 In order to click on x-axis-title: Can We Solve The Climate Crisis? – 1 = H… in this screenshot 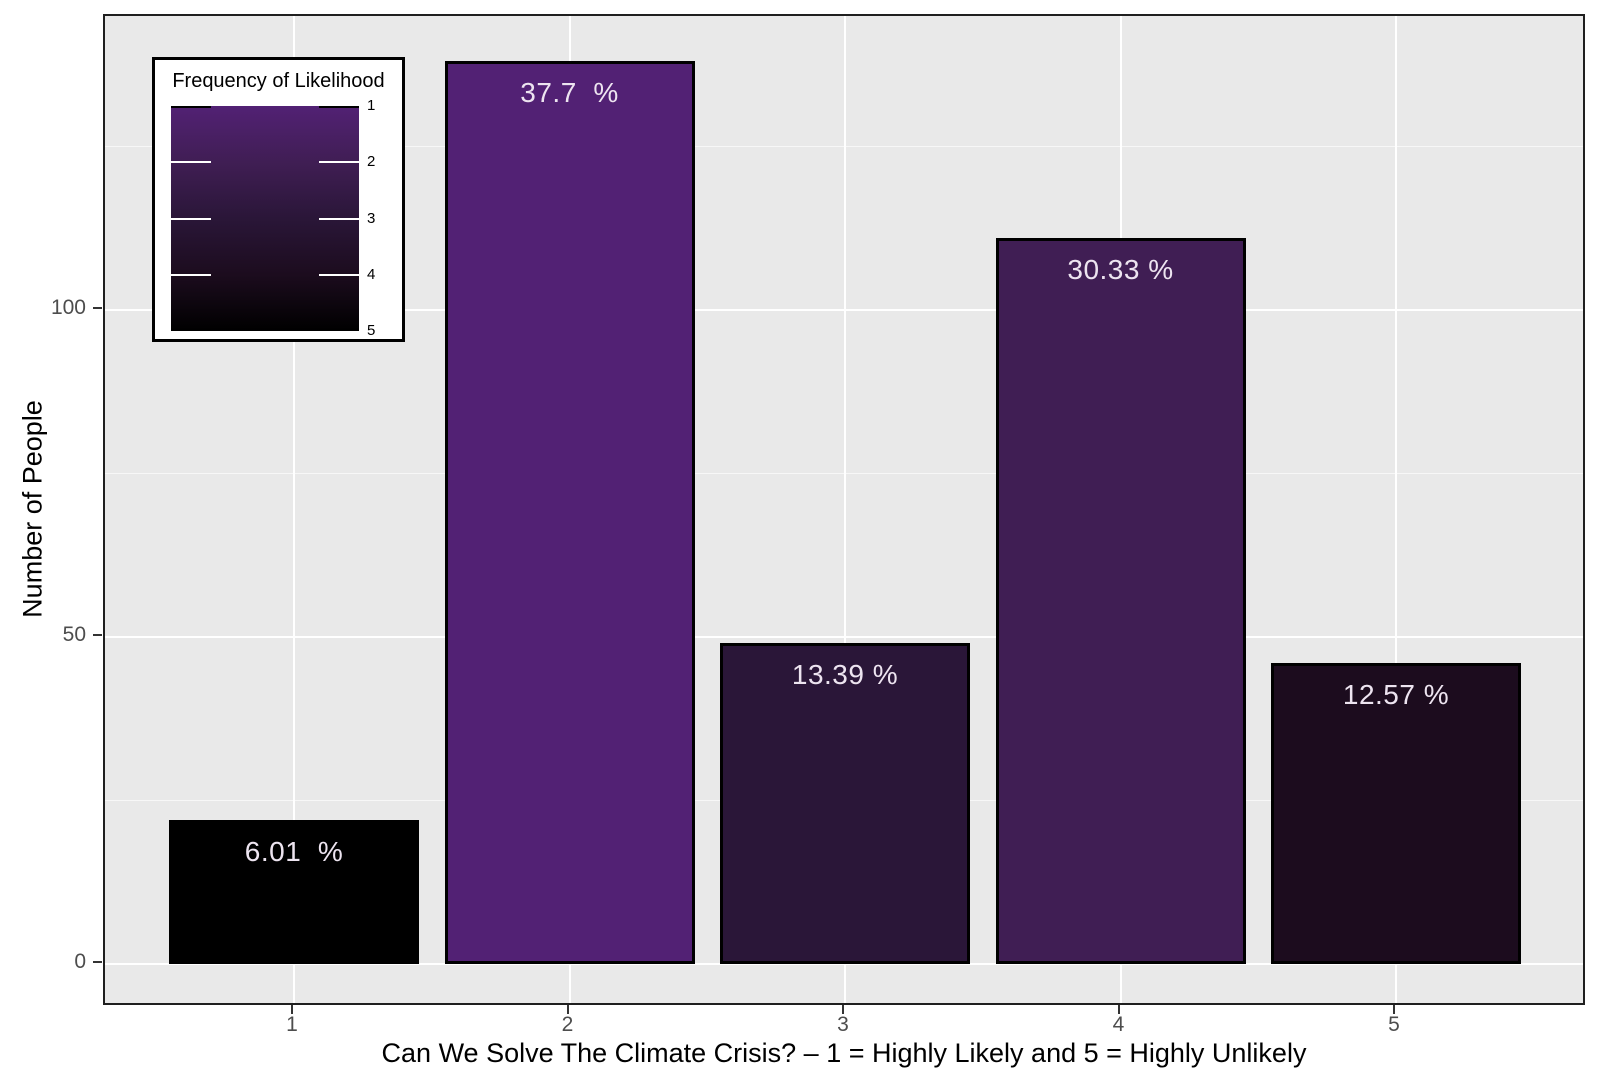, I will do `click(844, 1053)`.